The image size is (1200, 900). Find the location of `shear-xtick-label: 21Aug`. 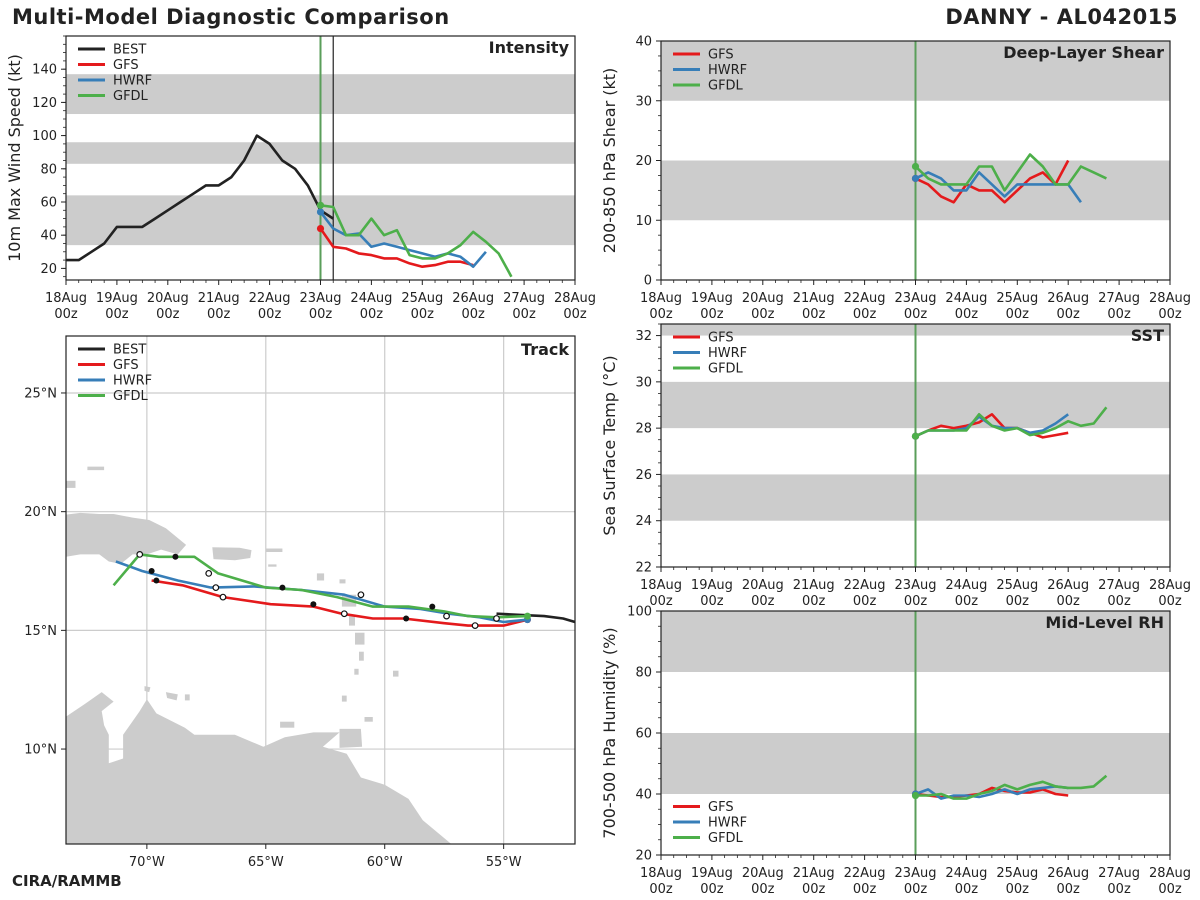

shear-xtick-label: 21Aug is located at coordinates (814, 298).